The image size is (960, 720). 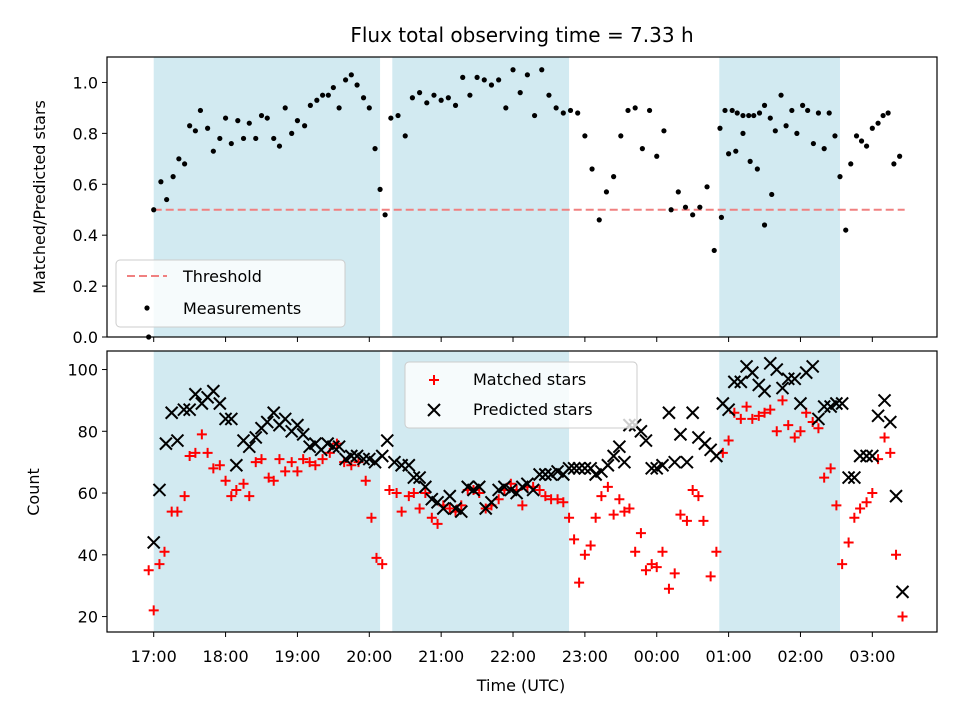 I want to click on bottom-y-axis-label: Count, so click(x=33, y=492).